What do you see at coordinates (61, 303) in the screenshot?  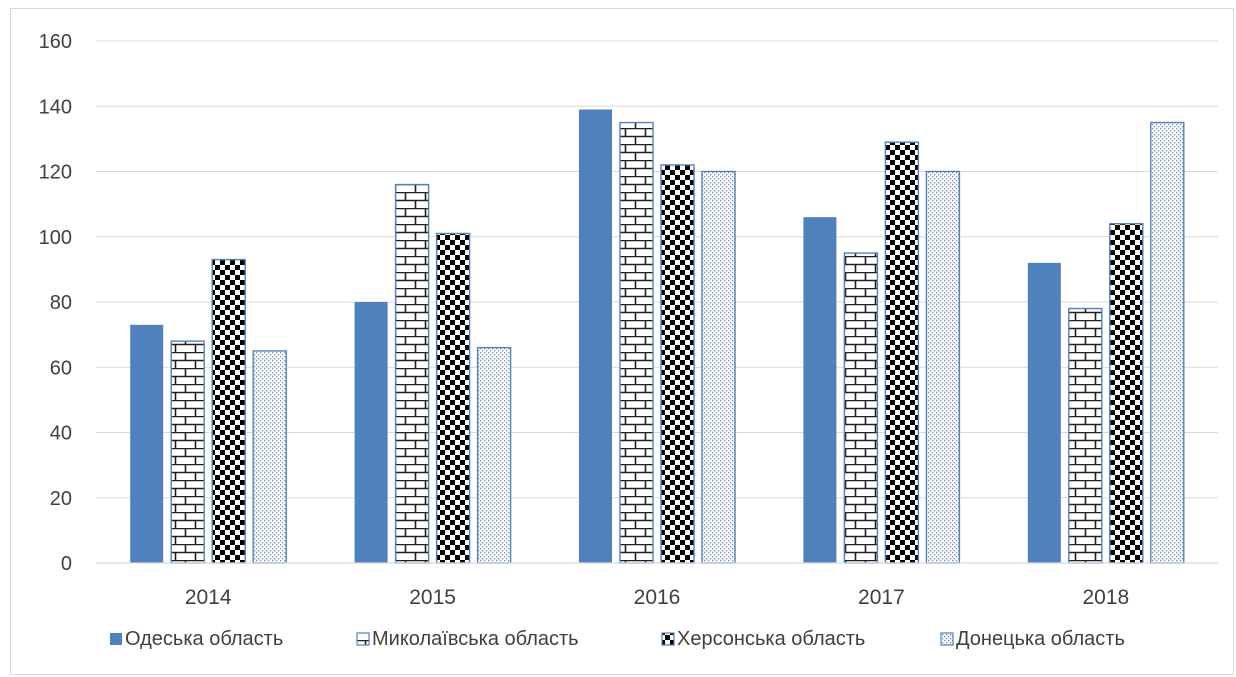 I see `y-tick-label: 80` at bounding box center [61, 303].